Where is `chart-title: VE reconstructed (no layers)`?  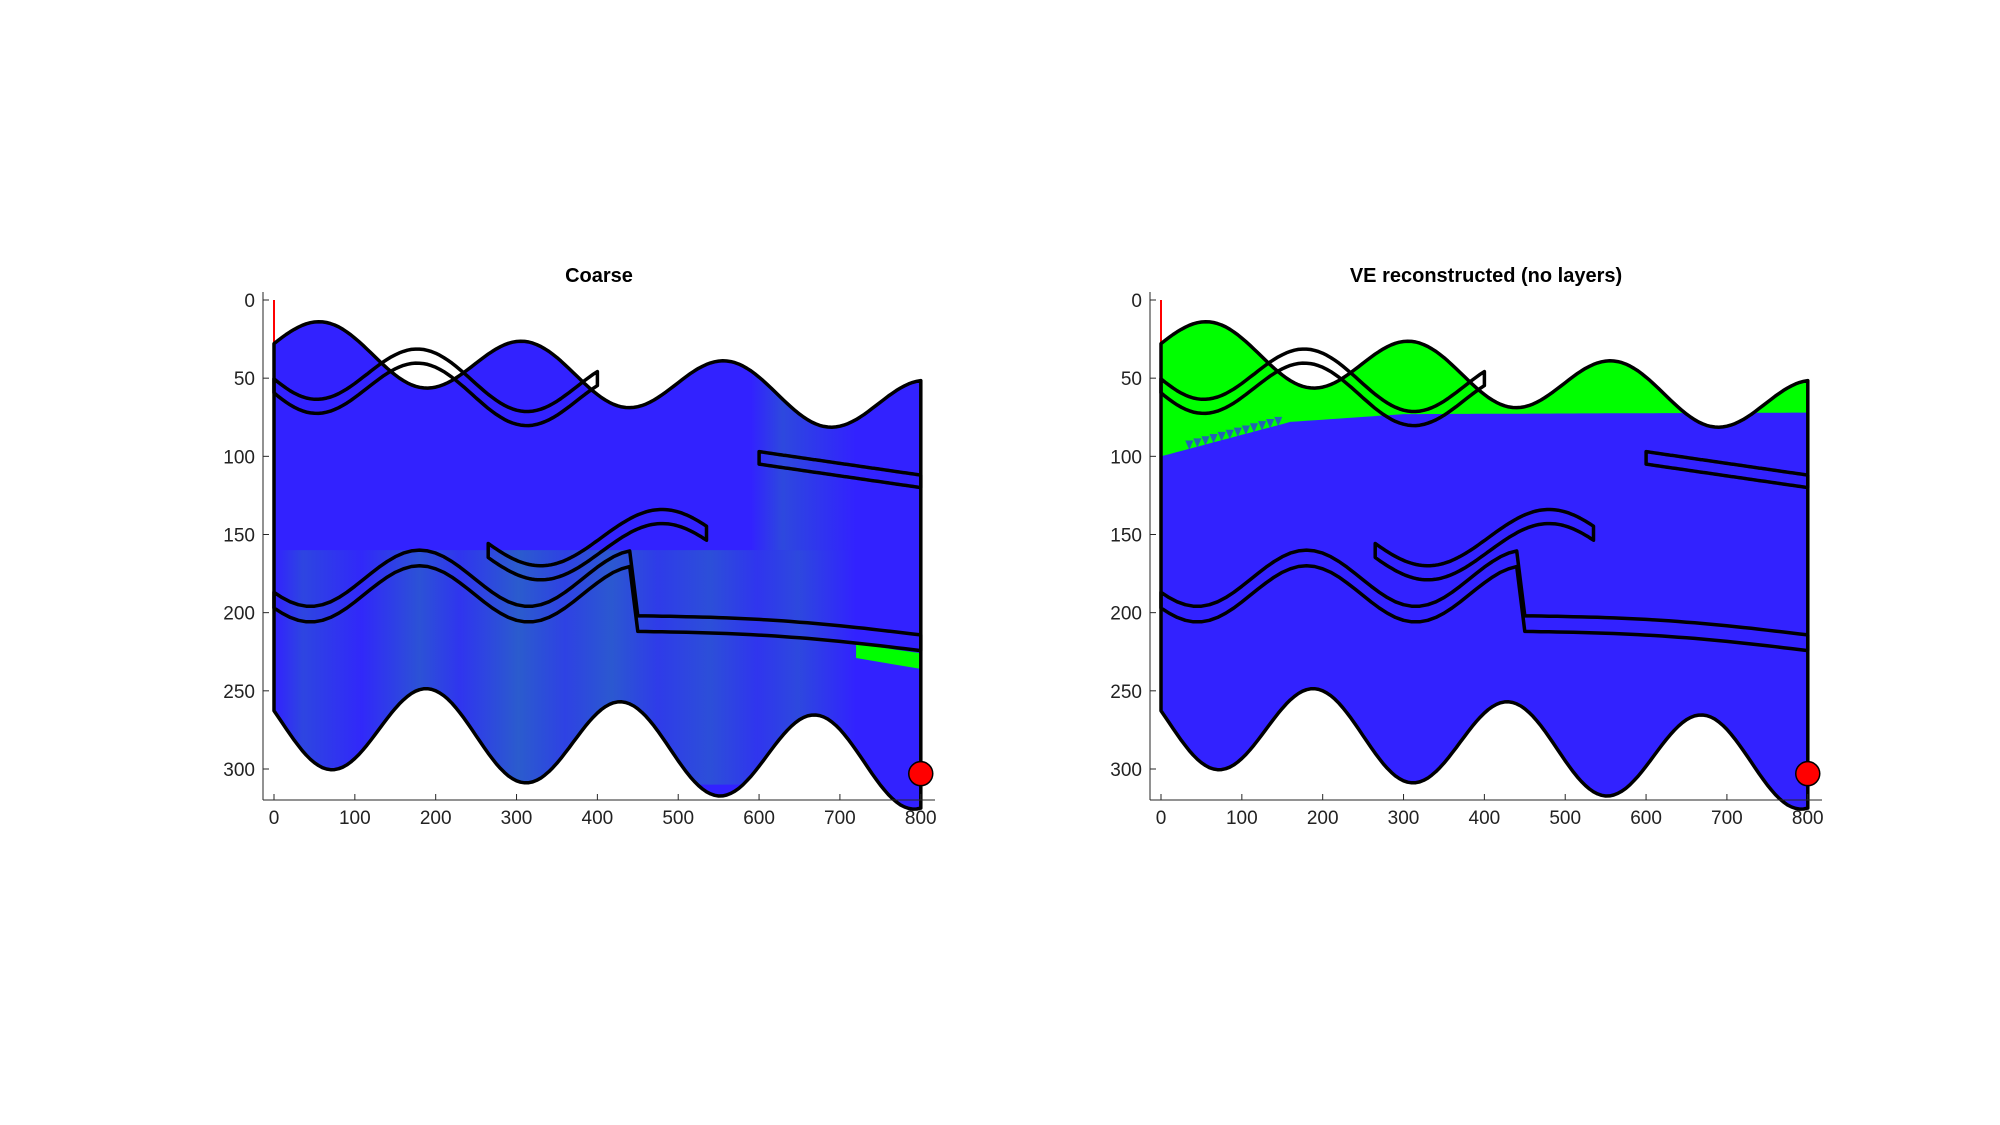
chart-title: VE reconstructed (no layers) is located at coordinates (1486, 276).